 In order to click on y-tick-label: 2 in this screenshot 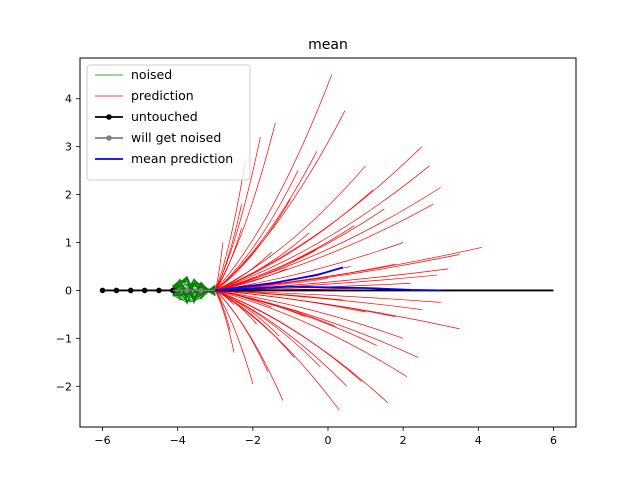, I will do `click(68, 195)`.